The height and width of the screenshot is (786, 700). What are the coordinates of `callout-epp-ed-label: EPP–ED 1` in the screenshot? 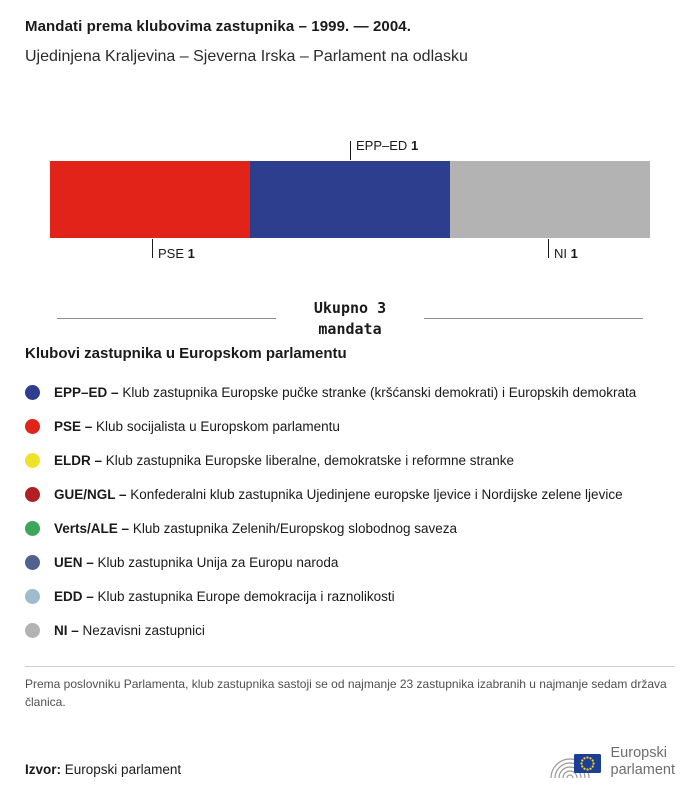 It's located at (387, 145).